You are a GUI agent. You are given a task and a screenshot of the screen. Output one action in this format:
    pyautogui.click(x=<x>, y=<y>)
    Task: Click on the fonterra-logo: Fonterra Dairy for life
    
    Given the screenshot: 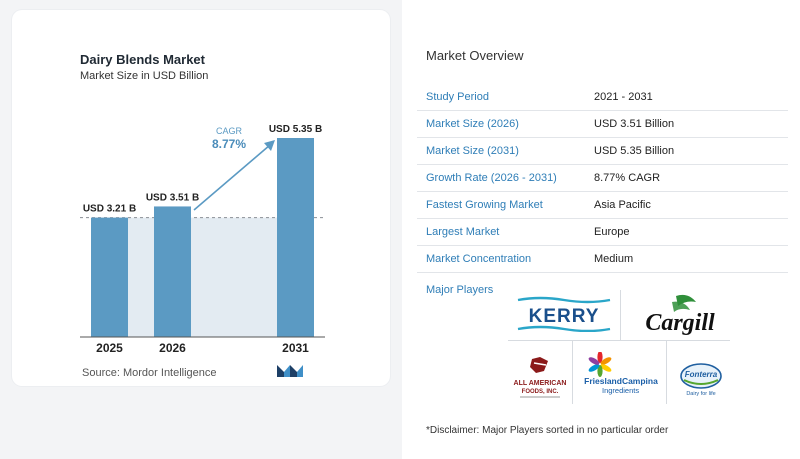 What is the action you would take?
    pyautogui.click(x=701, y=380)
    